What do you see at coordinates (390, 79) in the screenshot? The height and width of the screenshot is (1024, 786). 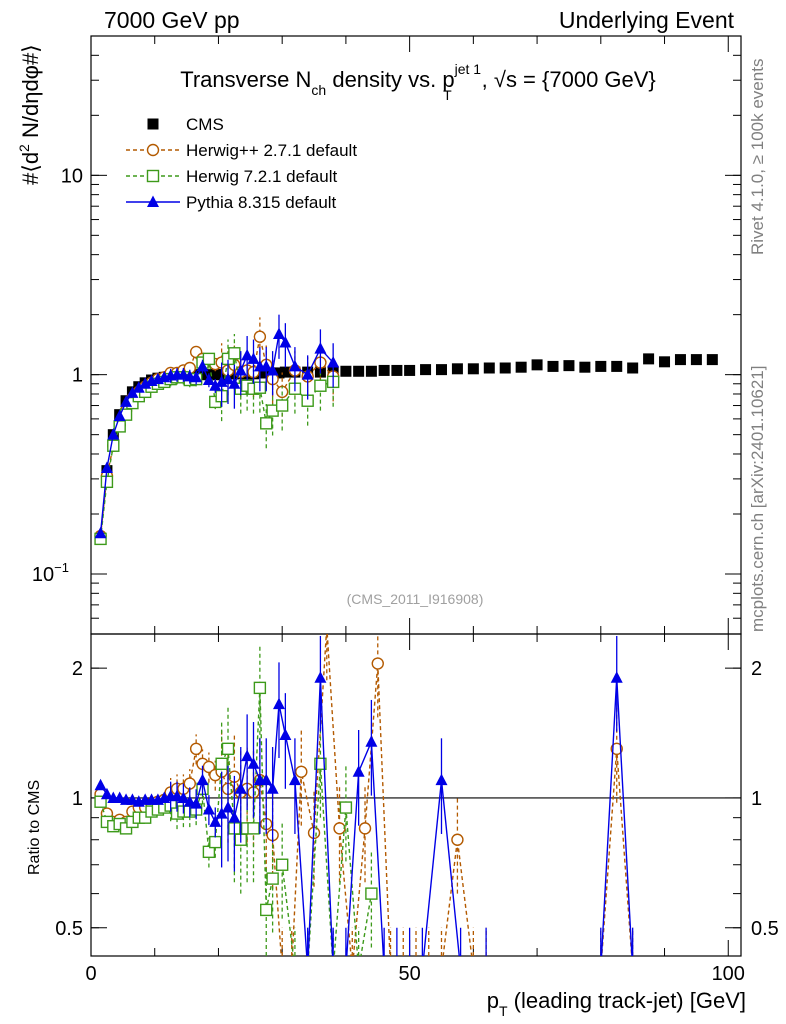 I see `title-part-b: density vs. p` at bounding box center [390, 79].